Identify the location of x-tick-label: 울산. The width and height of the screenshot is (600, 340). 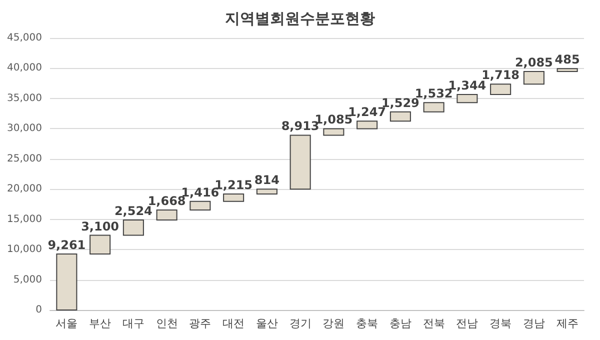
(267, 323).